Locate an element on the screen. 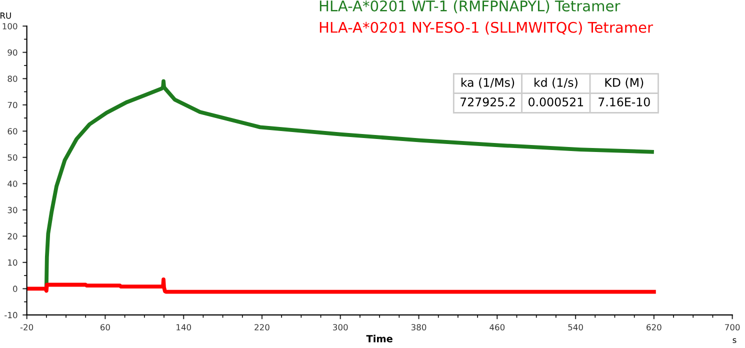 Image resolution: width=745 pixels, height=348 pixels. x-axis-title: Time is located at coordinates (379, 338).